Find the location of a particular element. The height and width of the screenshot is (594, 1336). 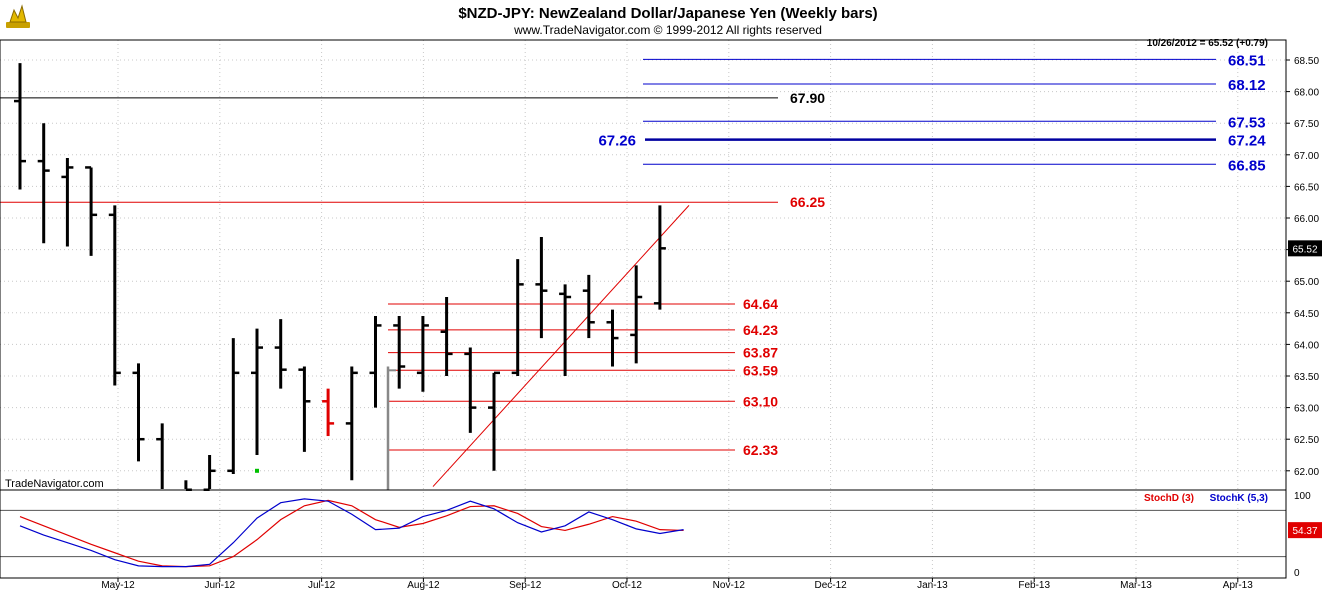

stoch-value-label: 54.37 is located at coordinates (1304, 531).